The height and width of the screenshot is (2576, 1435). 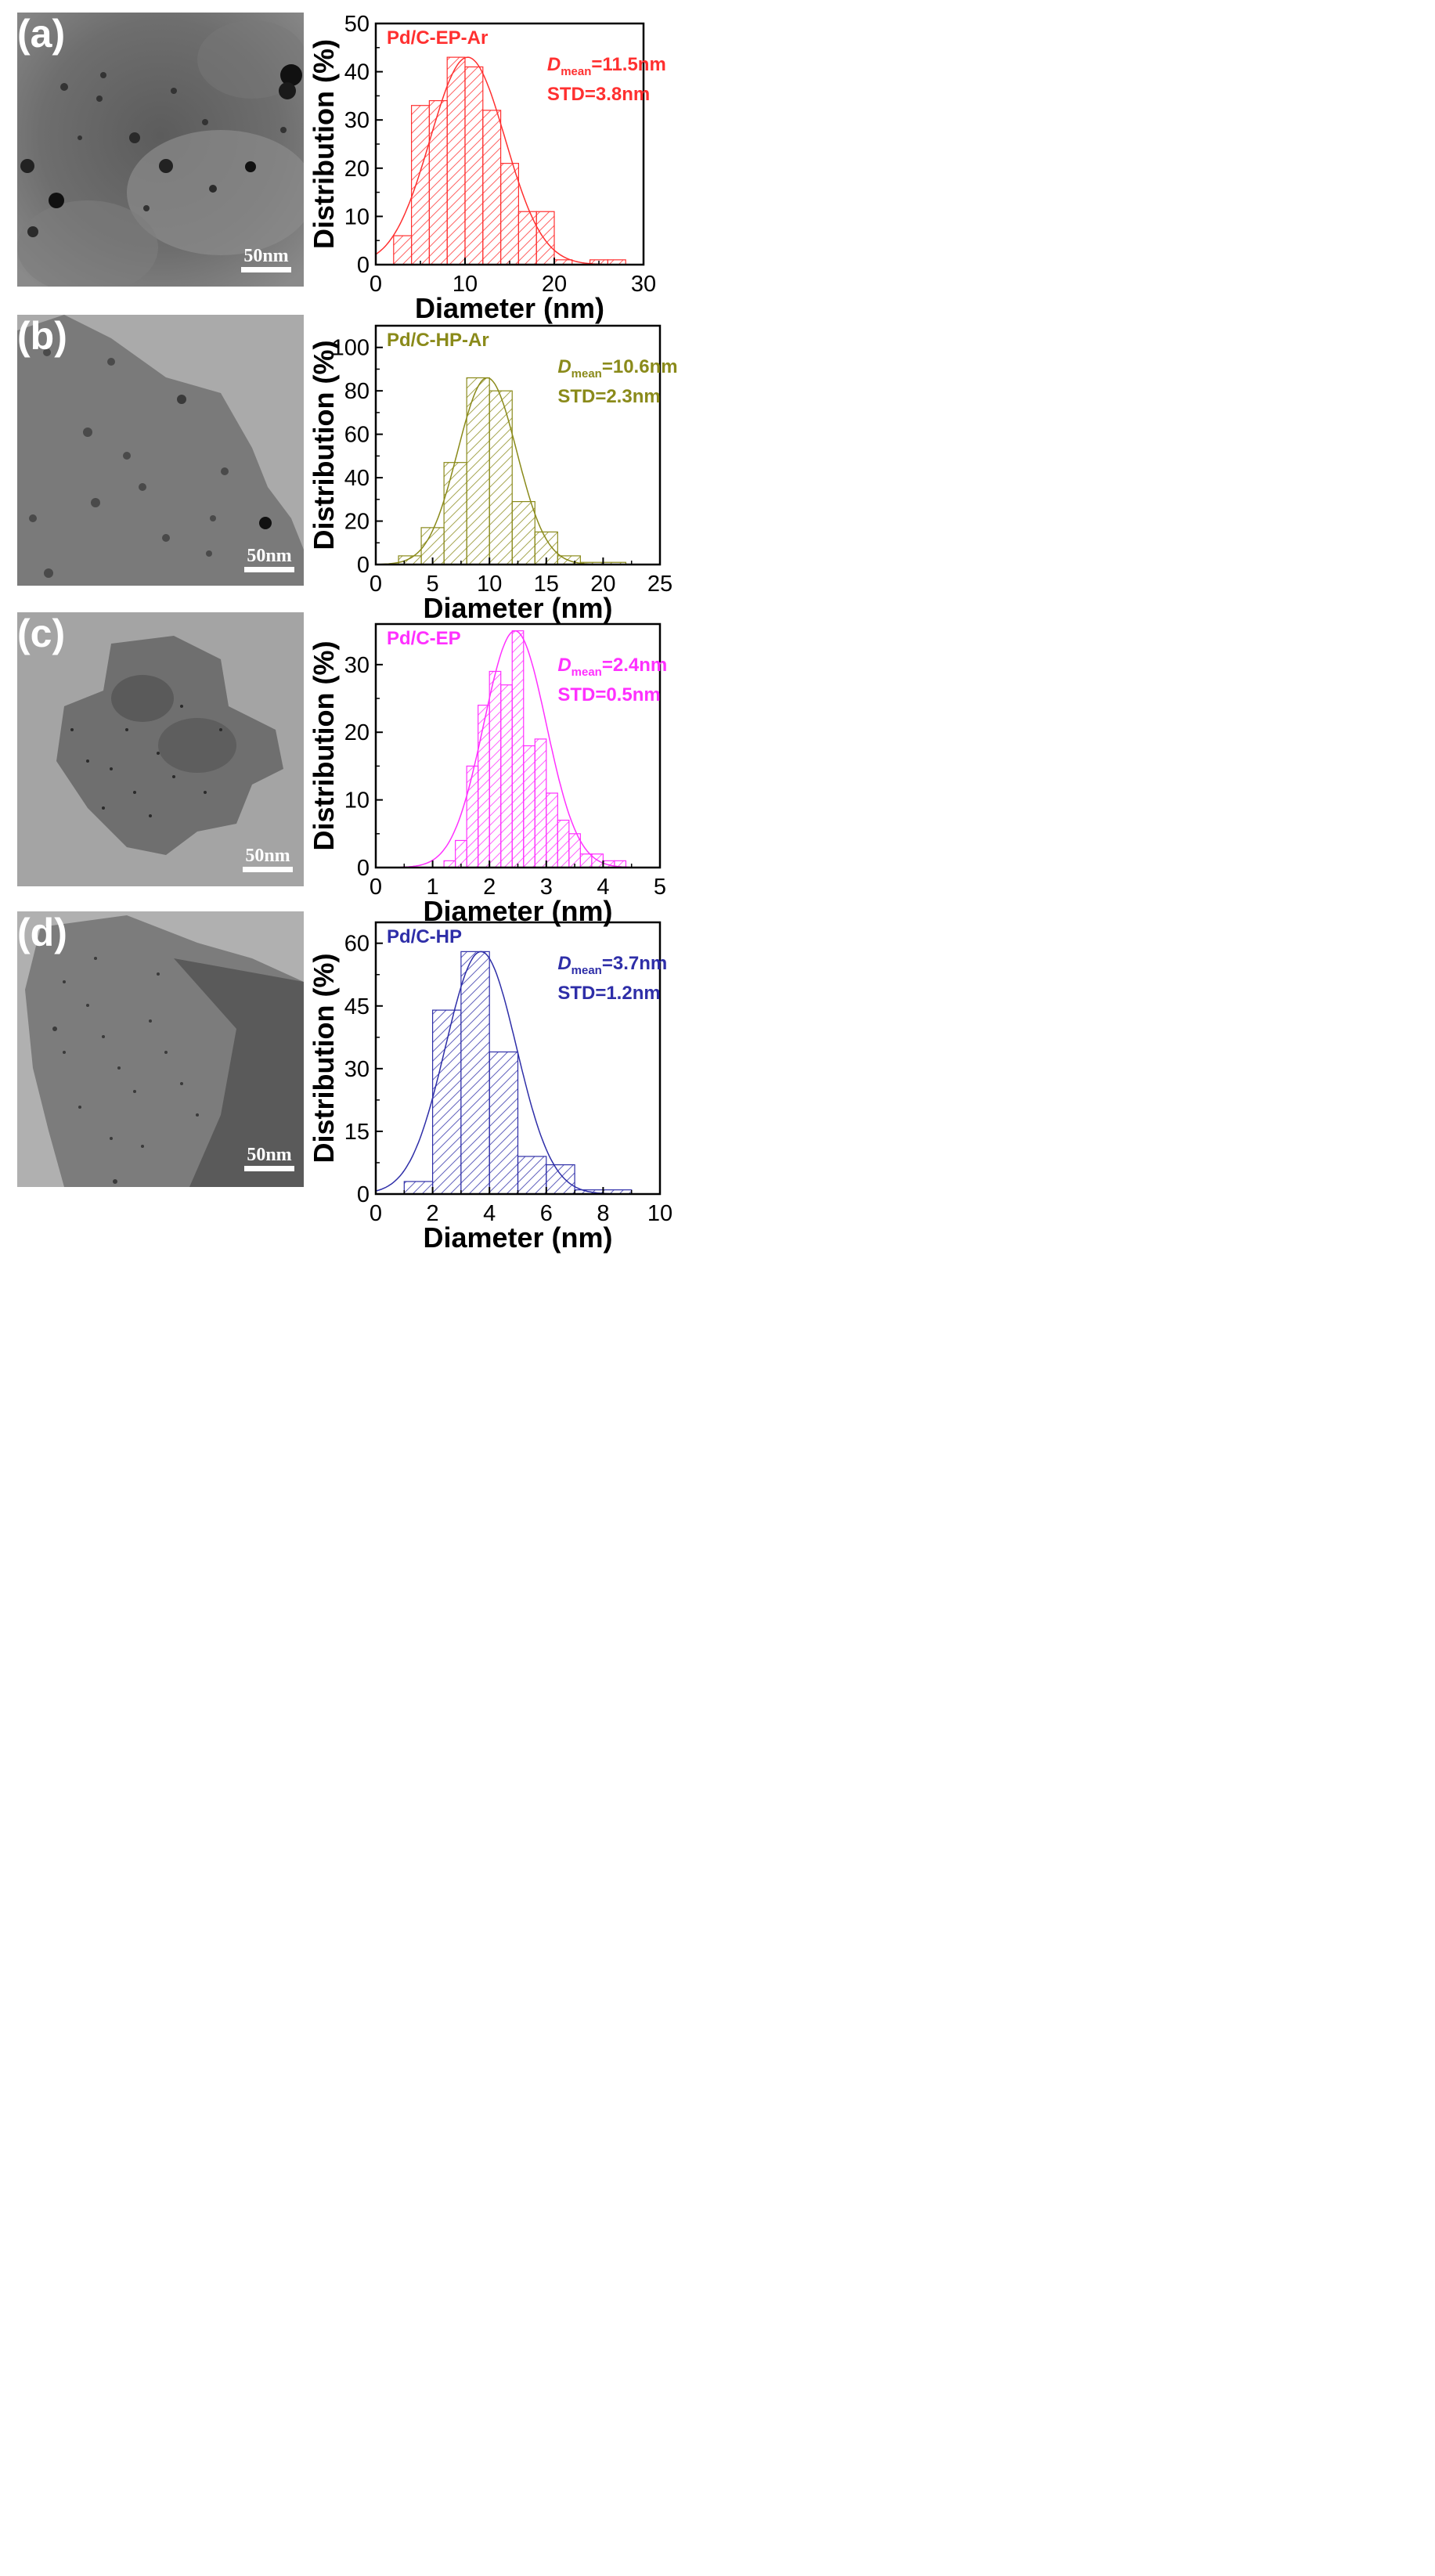 What do you see at coordinates (160, 451) in the screenshot?
I see `tem-image-b: 50nm` at bounding box center [160, 451].